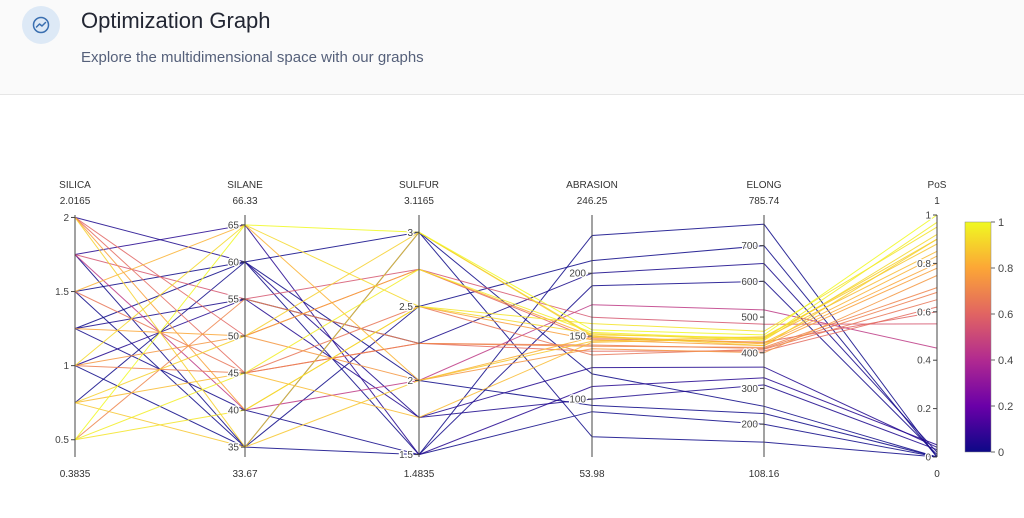 The image size is (1024, 518). I want to click on colorbar-tick-label: 0.8, so click(1005, 269).